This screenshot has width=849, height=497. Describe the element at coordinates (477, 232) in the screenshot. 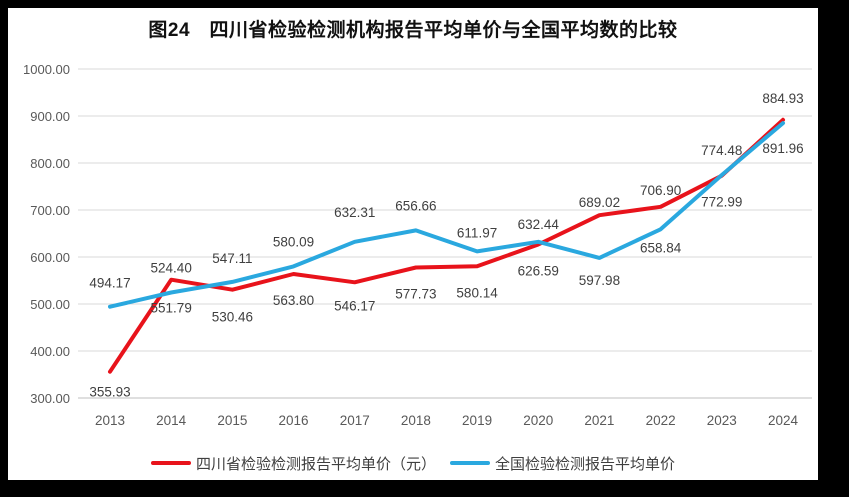

I see `data-label: 611.97` at that location.